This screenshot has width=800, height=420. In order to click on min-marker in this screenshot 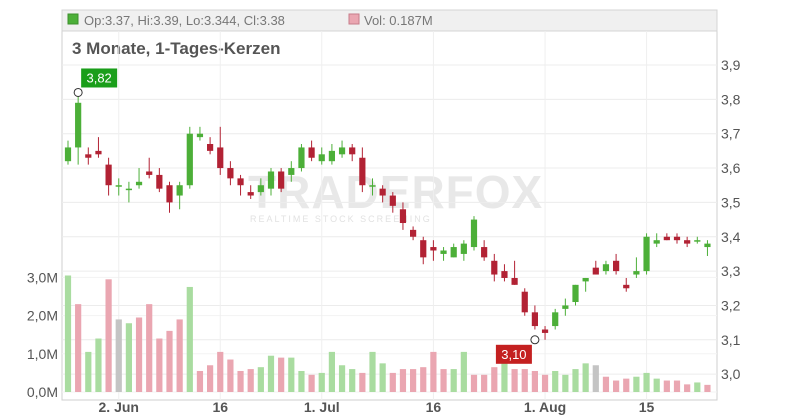, I will do `click(535, 340)`.